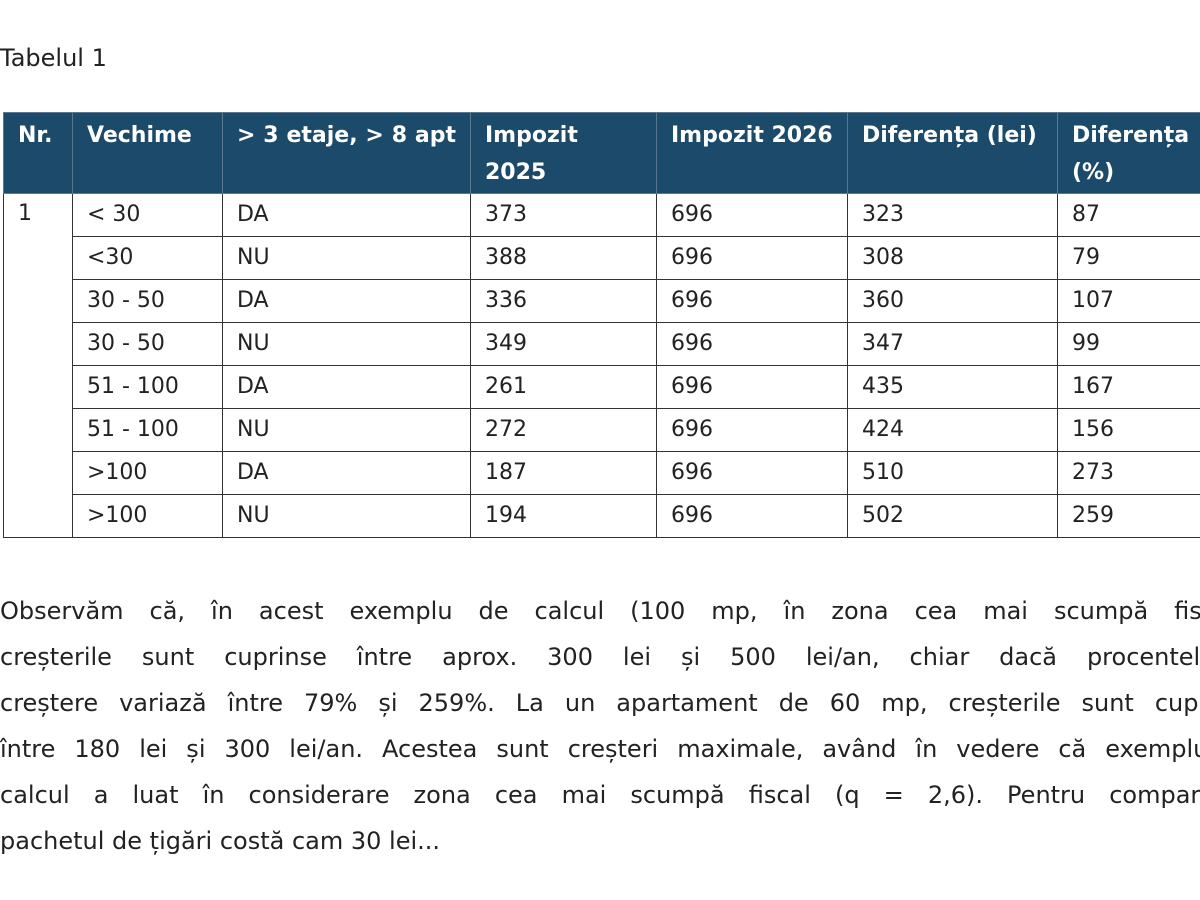  I want to click on table-cell: 360, so click(952, 301).